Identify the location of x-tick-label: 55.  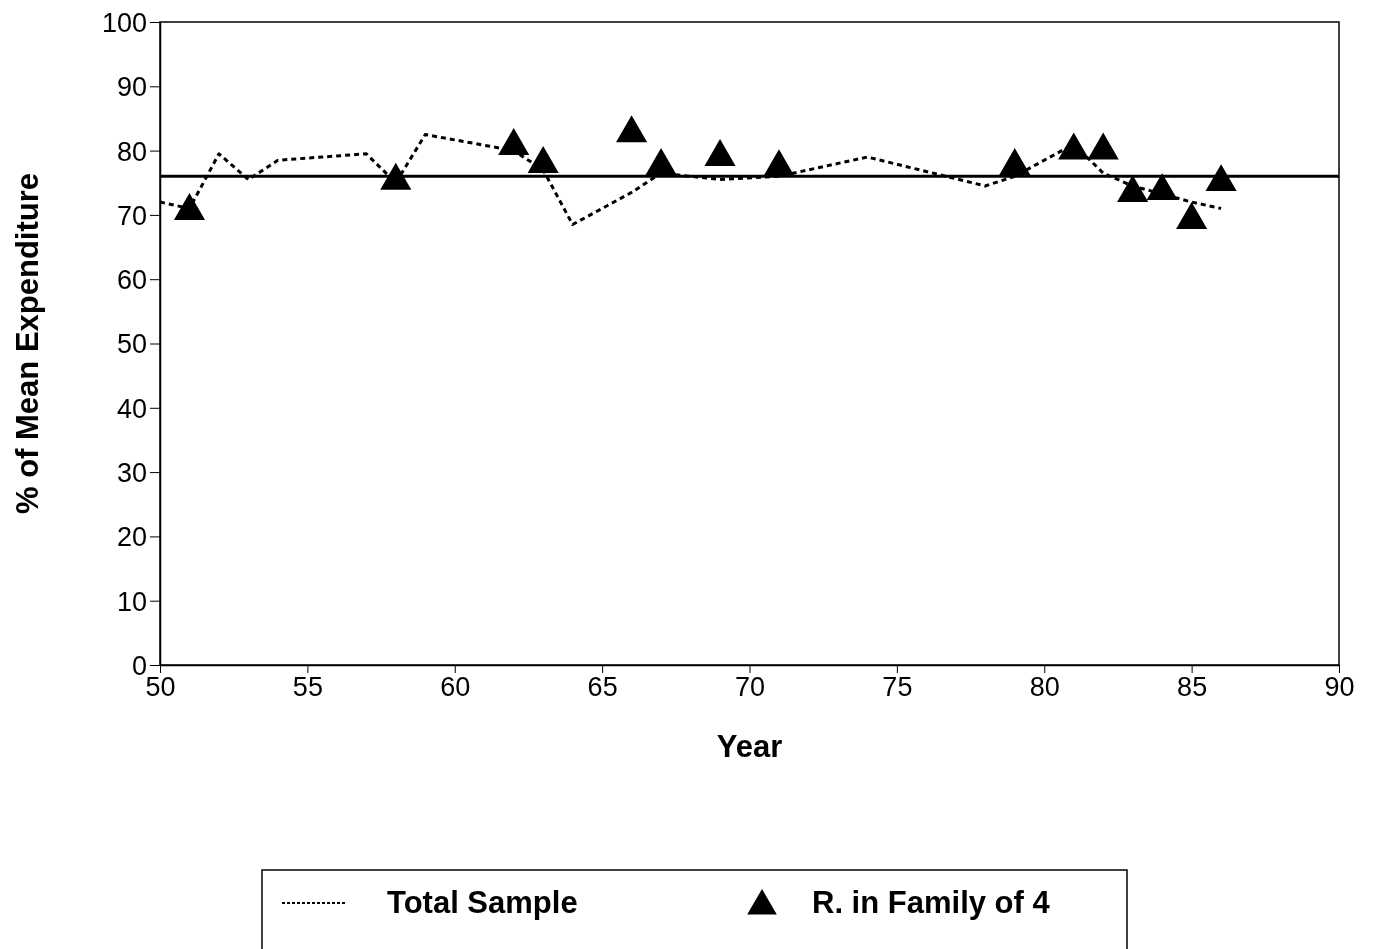
(307, 687).